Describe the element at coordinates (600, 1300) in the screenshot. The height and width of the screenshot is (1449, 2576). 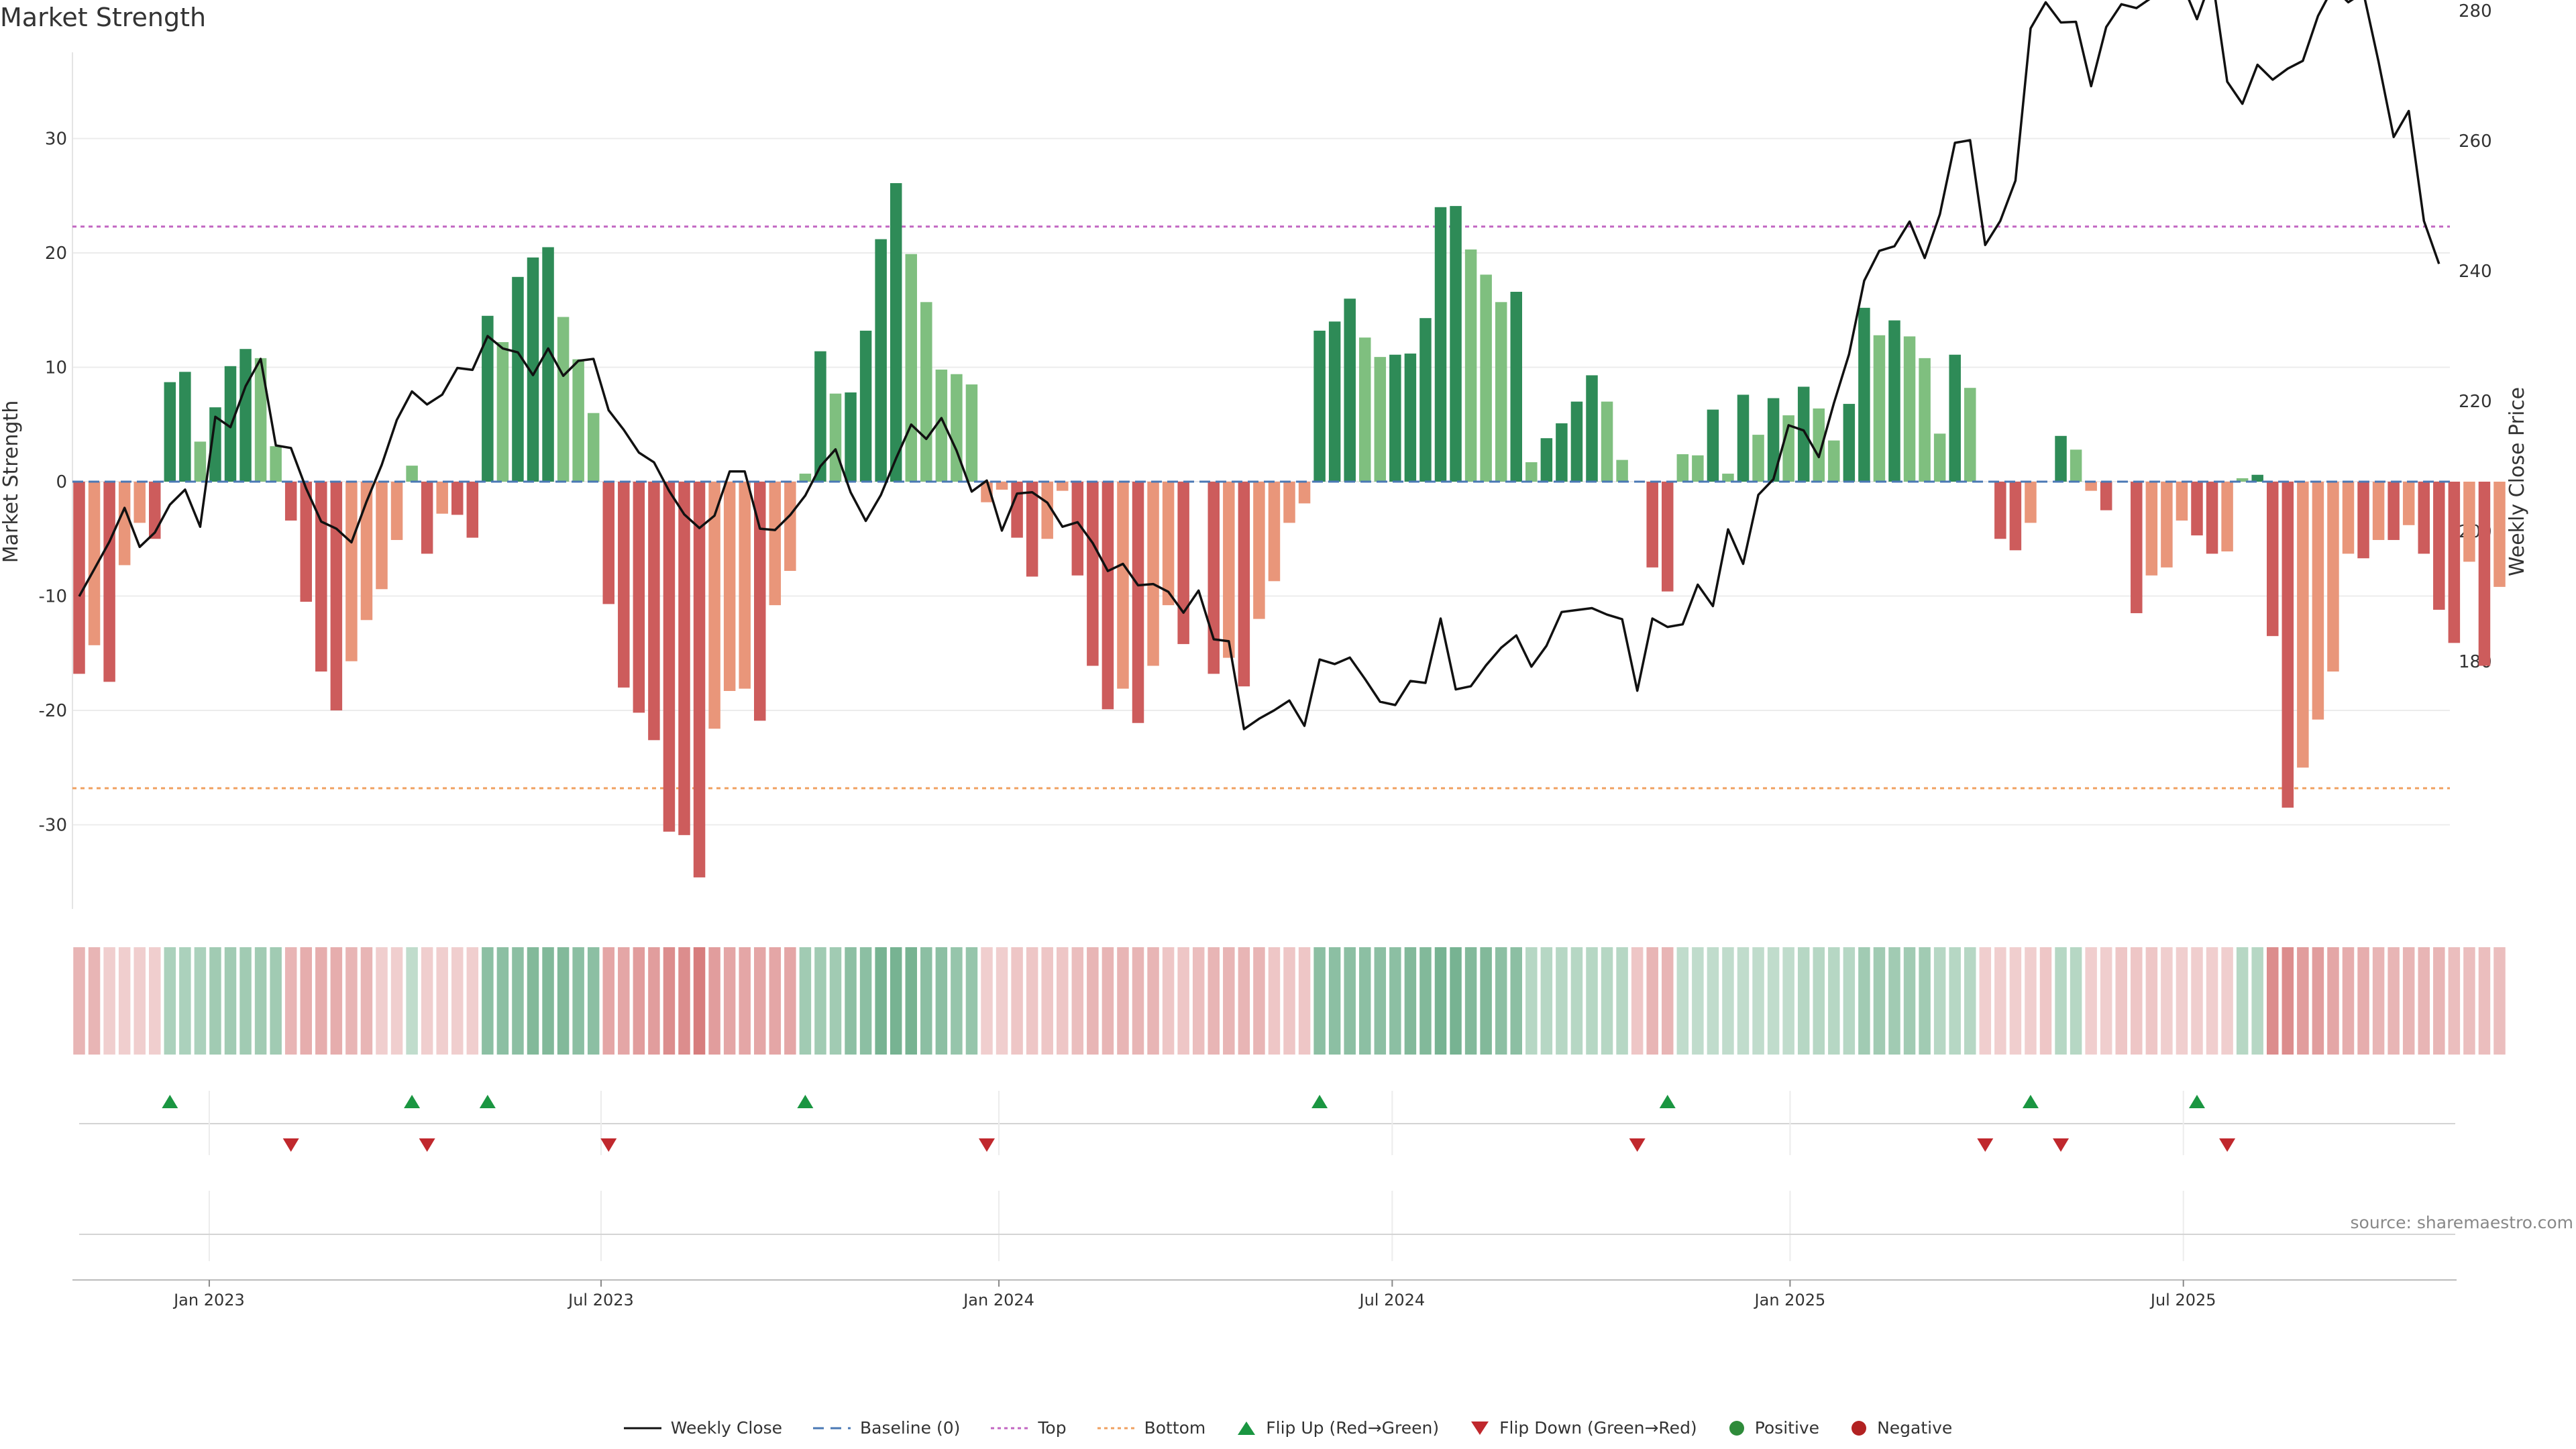
I see `x-tick-label: Jul 2023` at that location.